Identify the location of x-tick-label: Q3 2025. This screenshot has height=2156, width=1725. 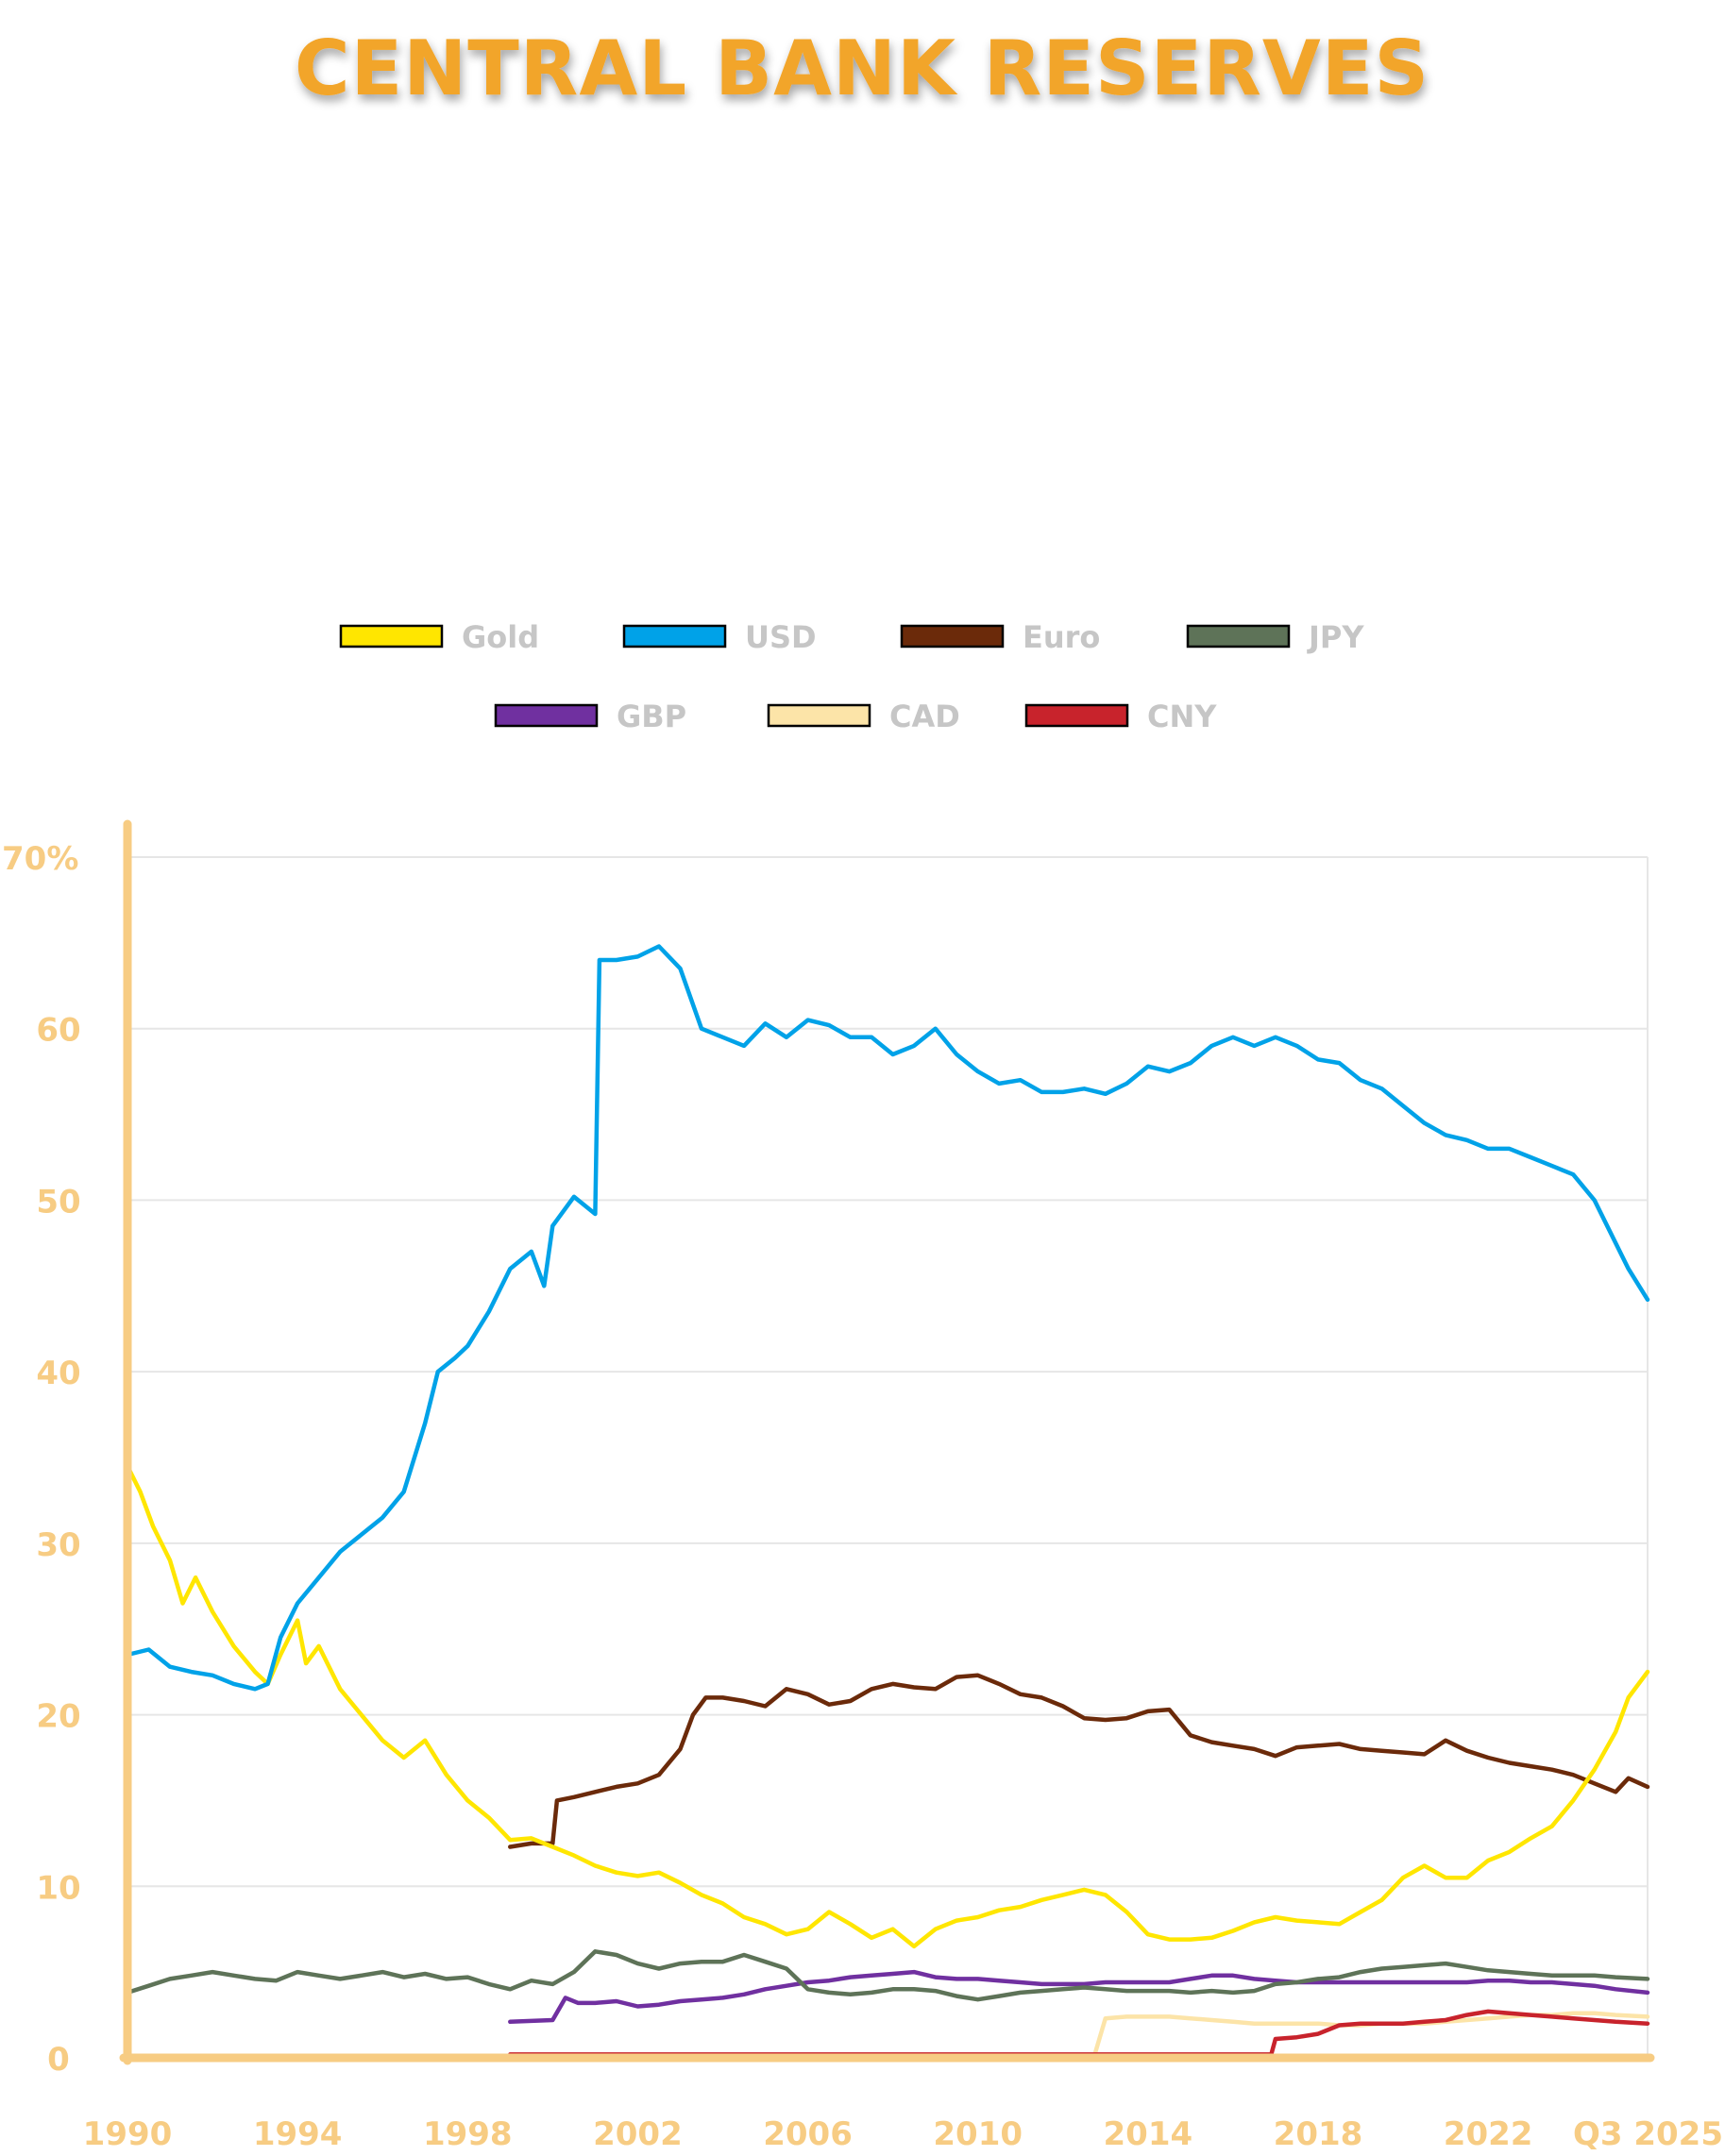
(1648, 2134).